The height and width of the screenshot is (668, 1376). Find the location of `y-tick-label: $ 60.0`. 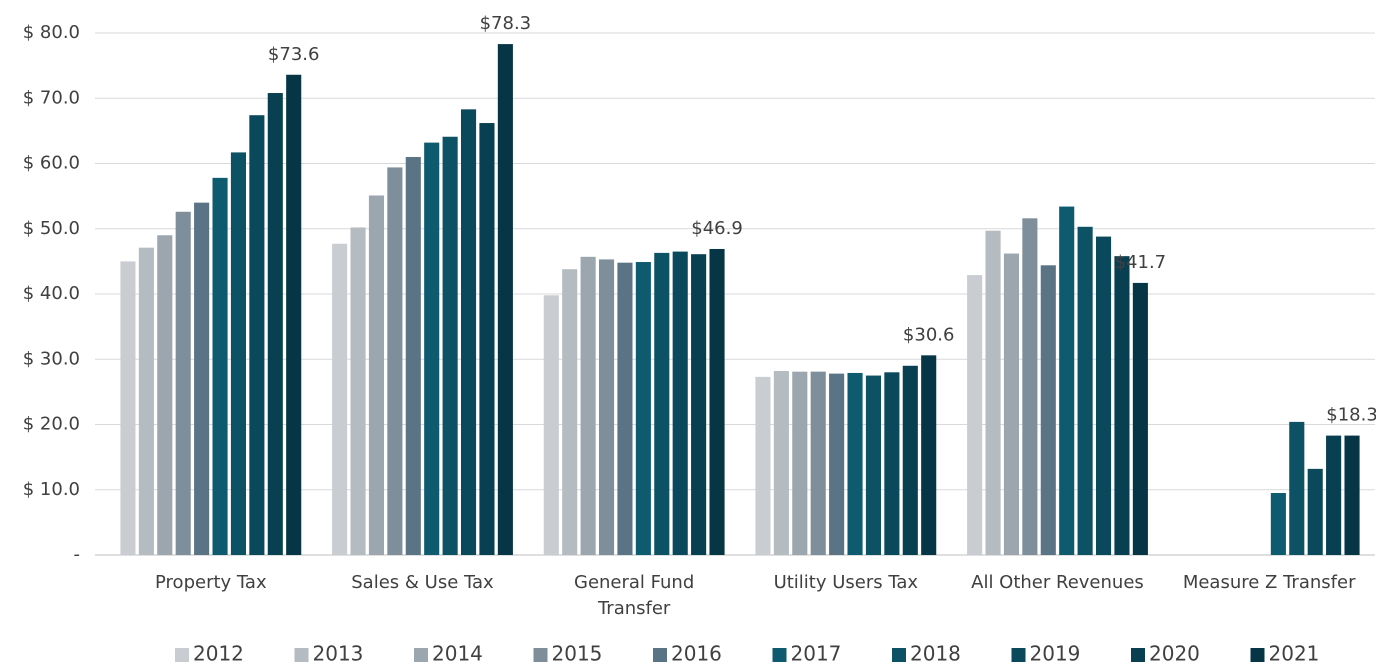

y-tick-label: $ 60.0 is located at coordinates (51, 163).